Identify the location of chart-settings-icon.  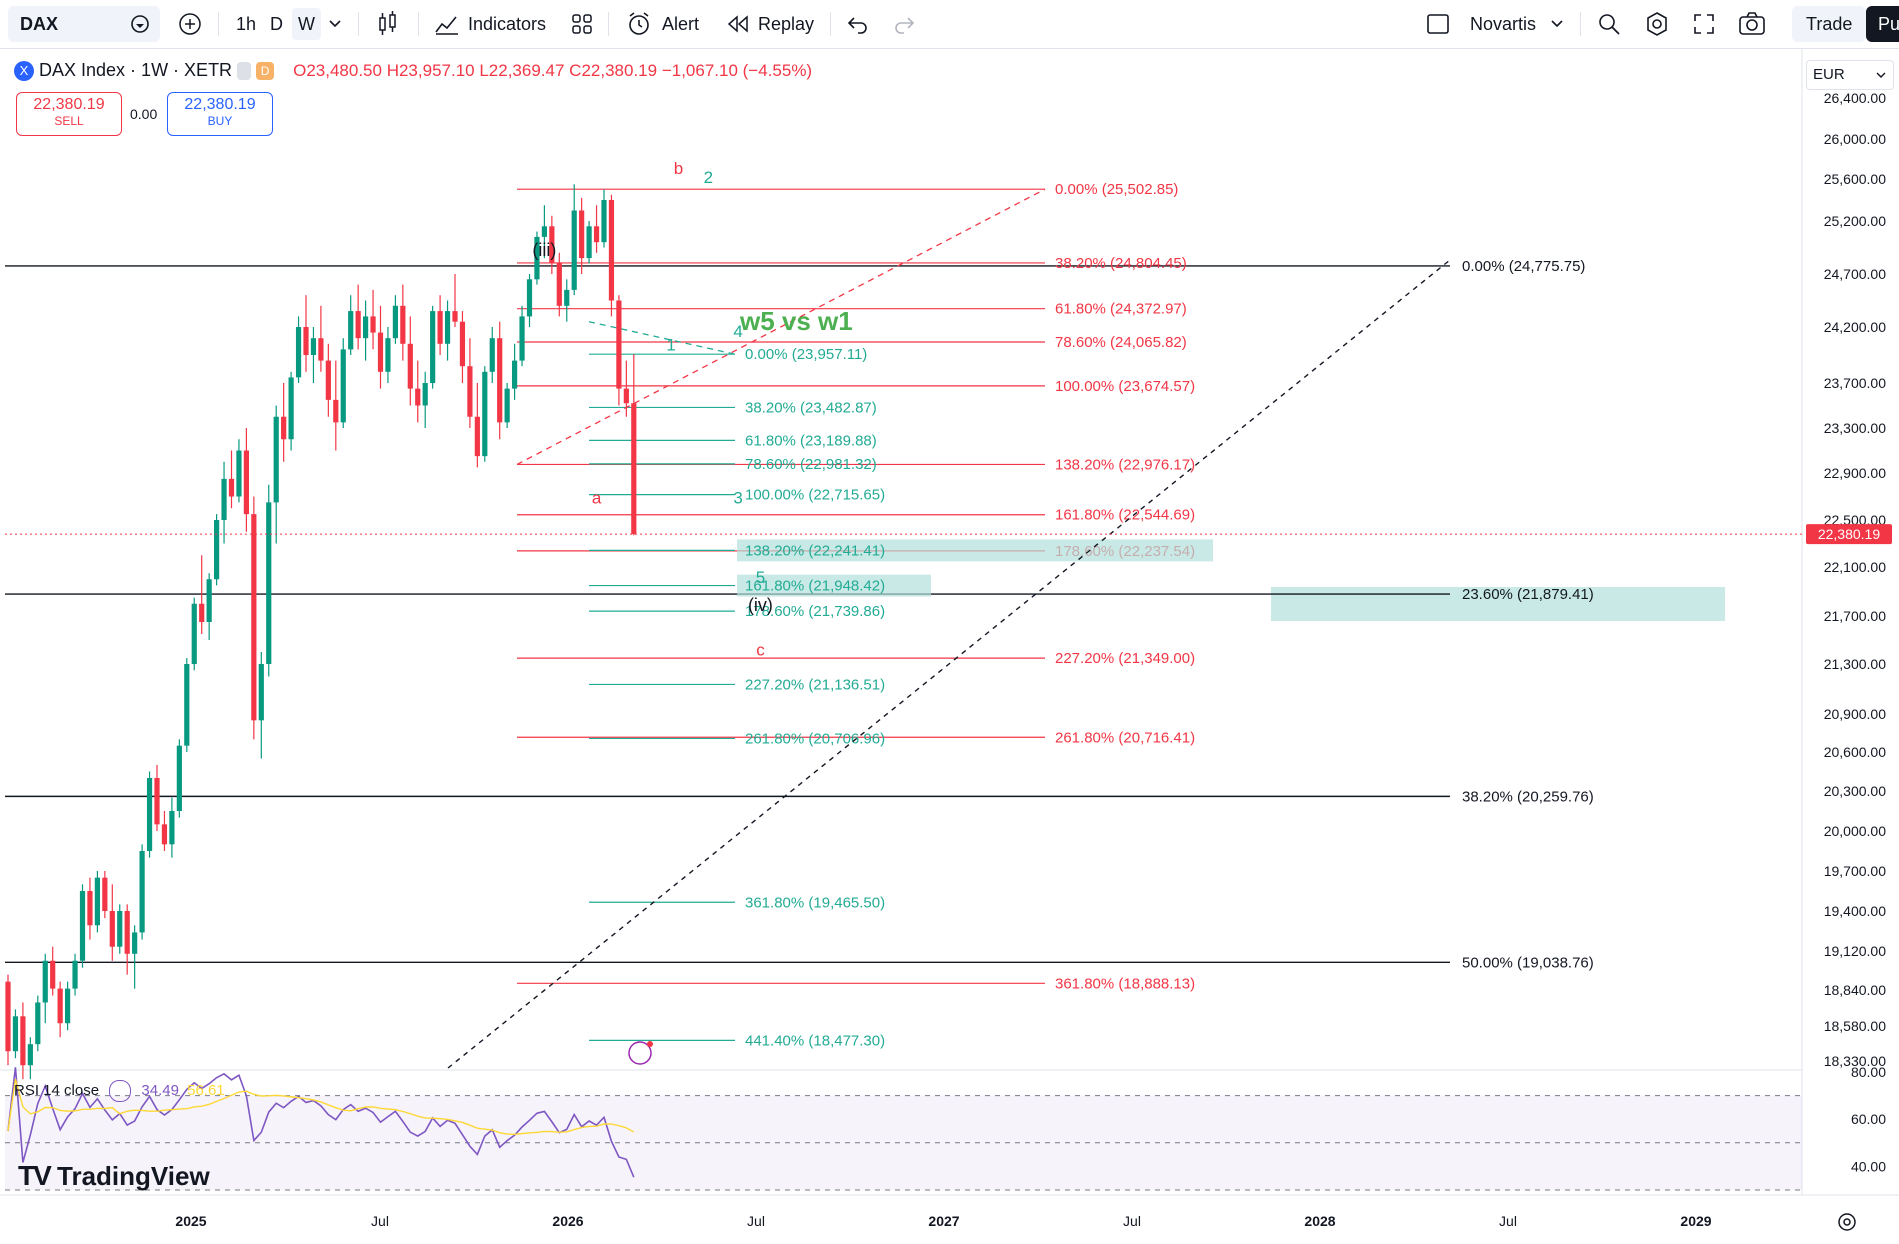
(1847, 1222).